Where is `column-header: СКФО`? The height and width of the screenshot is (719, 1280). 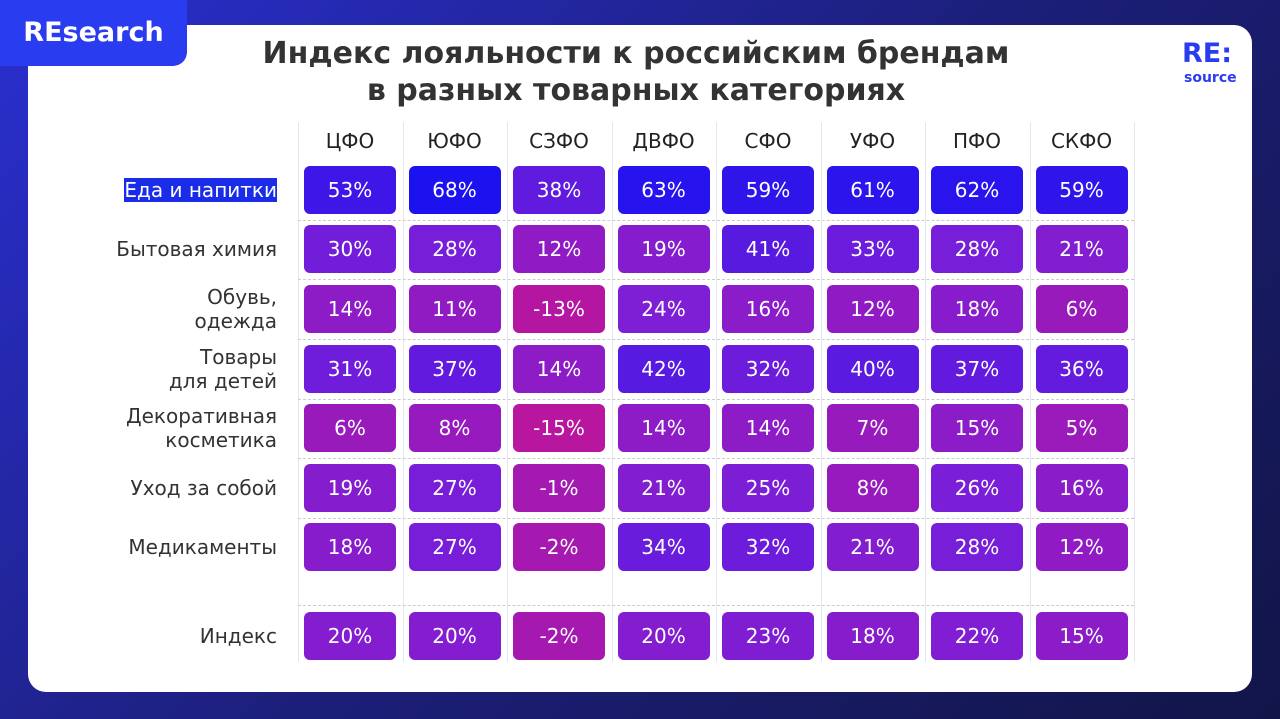
column-header: СКФО is located at coordinates (1081, 141).